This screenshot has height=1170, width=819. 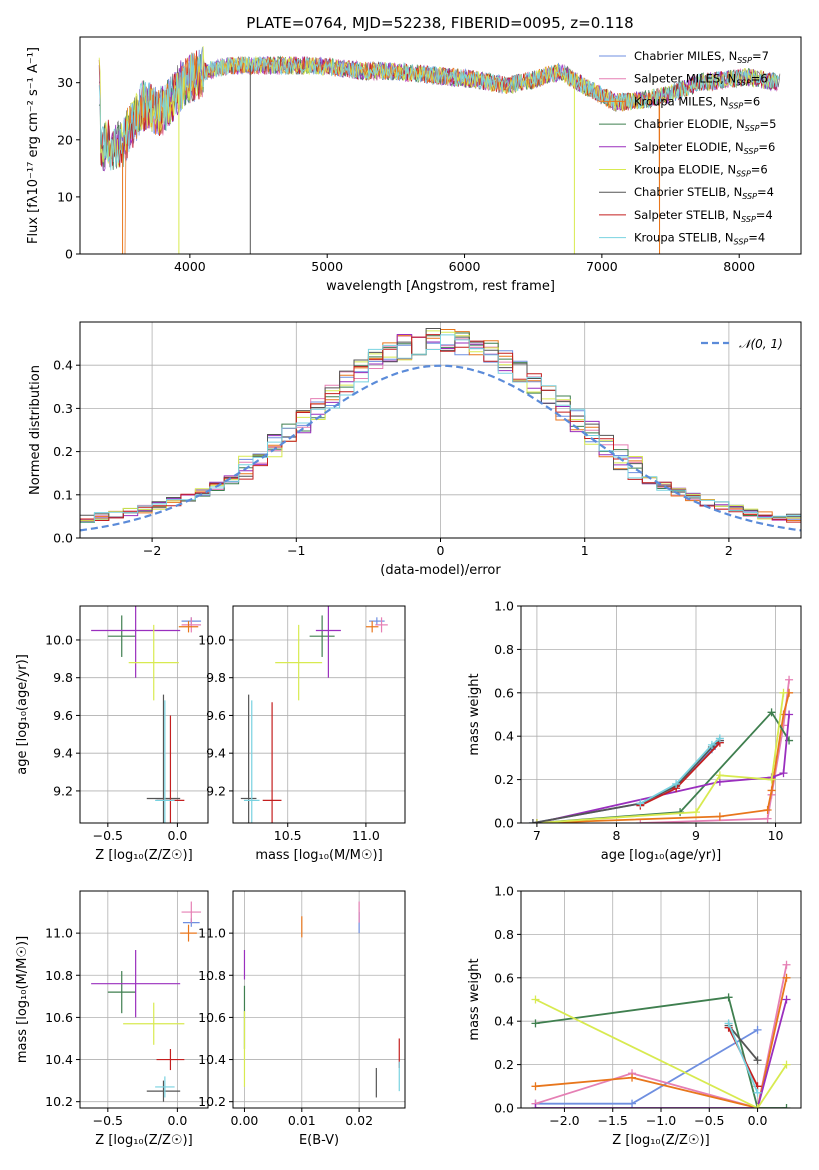 What do you see at coordinates (296, 550) in the screenshot?
I see `x-tick-label: −1` at bounding box center [296, 550].